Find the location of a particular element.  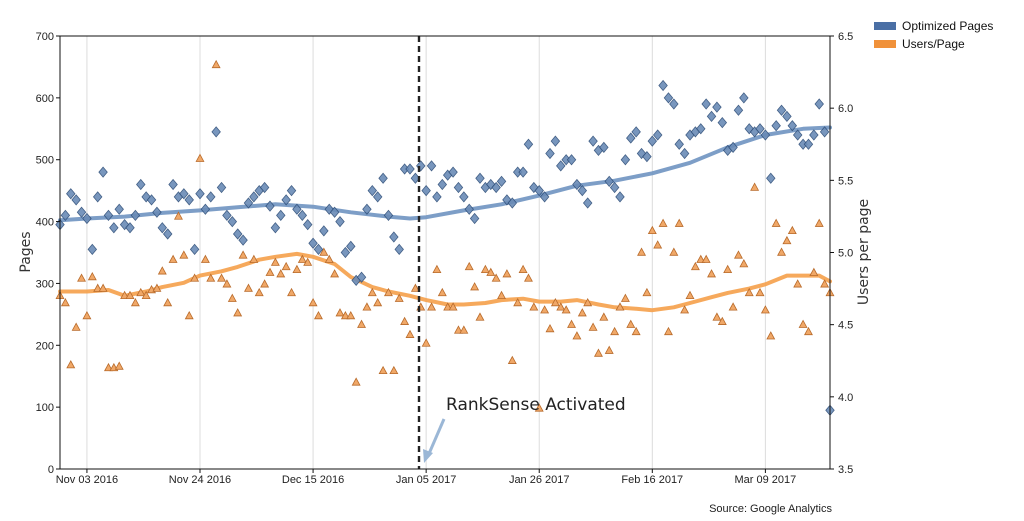

y-right-tick-label: 6.0 is located at coordinates (845, 109).